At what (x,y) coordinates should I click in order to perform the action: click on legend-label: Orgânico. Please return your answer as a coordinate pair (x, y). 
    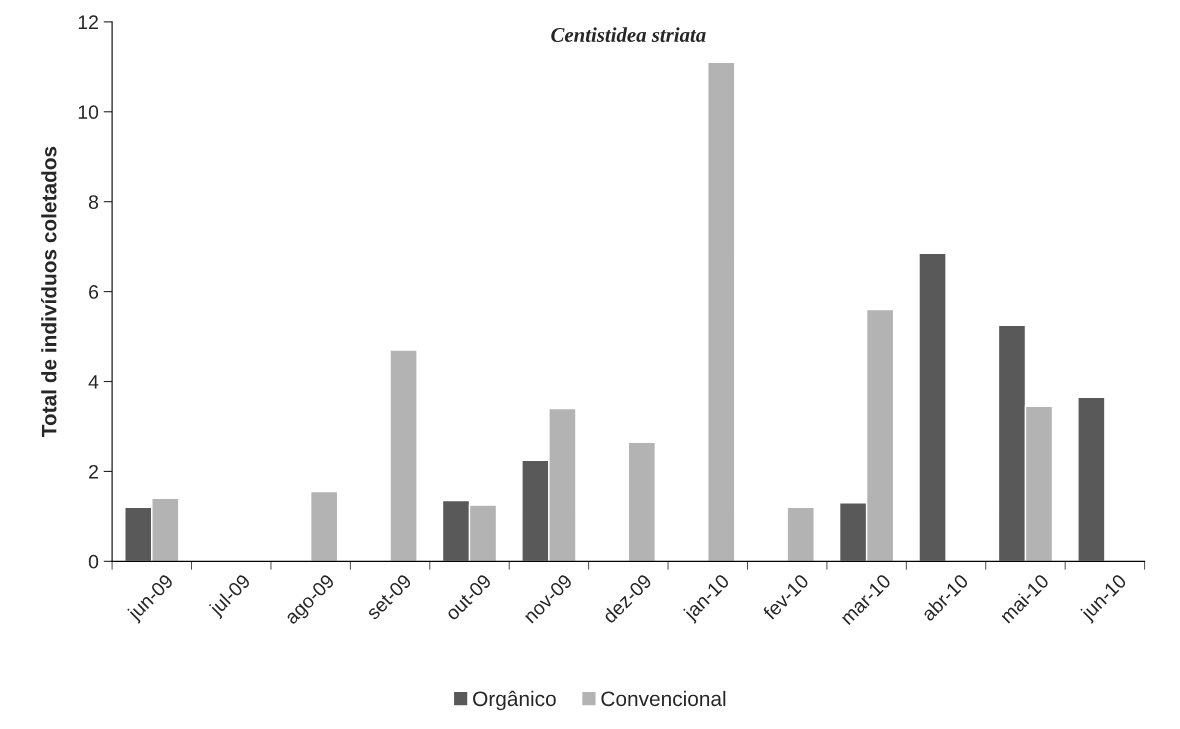
    Looking at the image, I should click on (514, 700).